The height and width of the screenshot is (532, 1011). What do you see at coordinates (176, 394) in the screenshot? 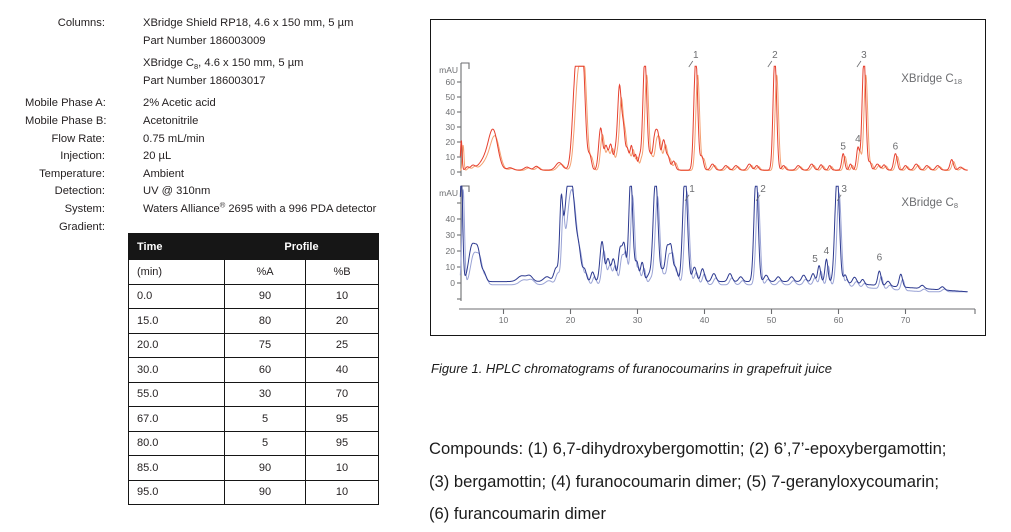
I see `gradient-cell: 55.0` at bounding box center [176, 394].